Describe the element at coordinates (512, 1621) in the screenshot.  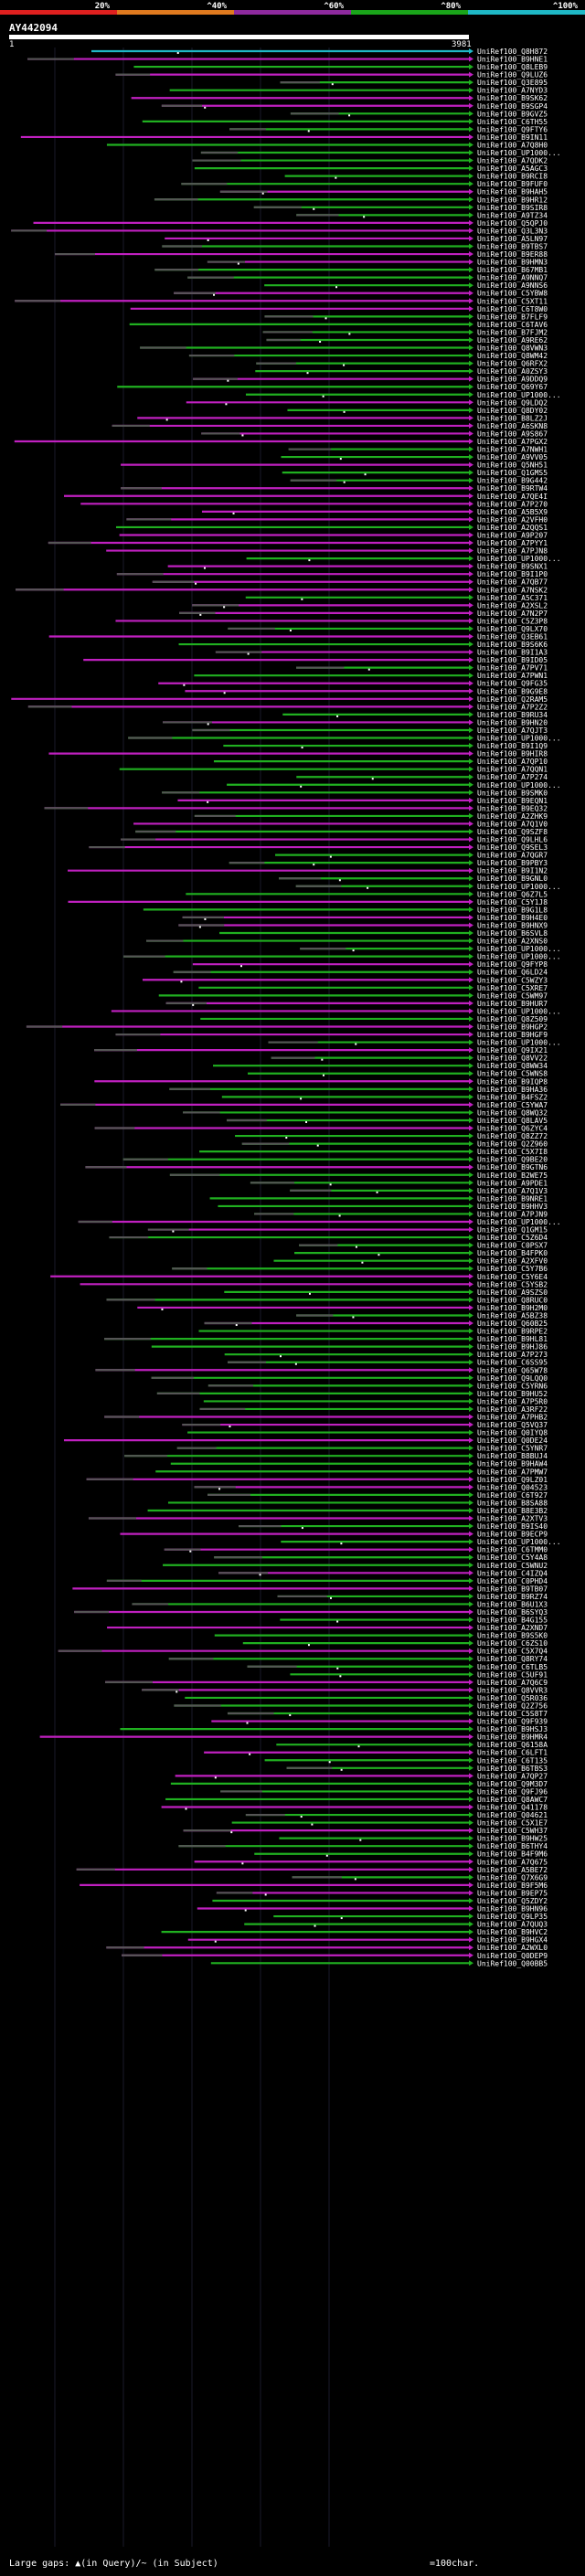
I see `hit-label: UniRef100_B4G155` at that location.